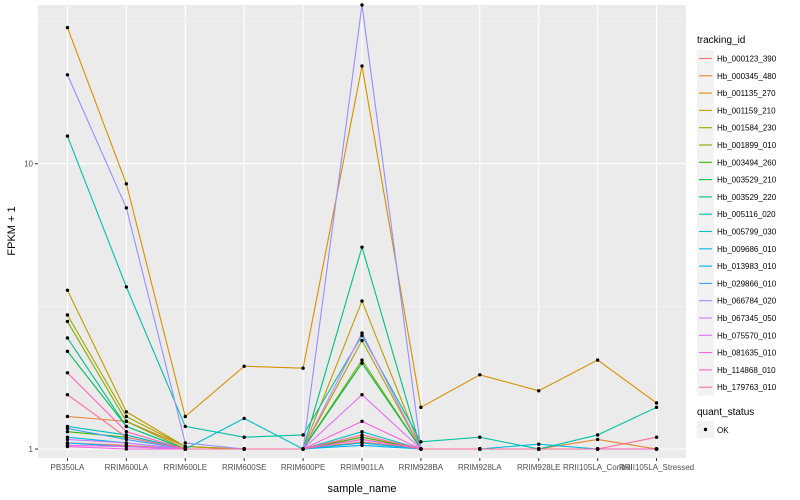  Describe the element at coordinates (31, 449) in the screenshot. I see `y-tick-label: 1` at that location.